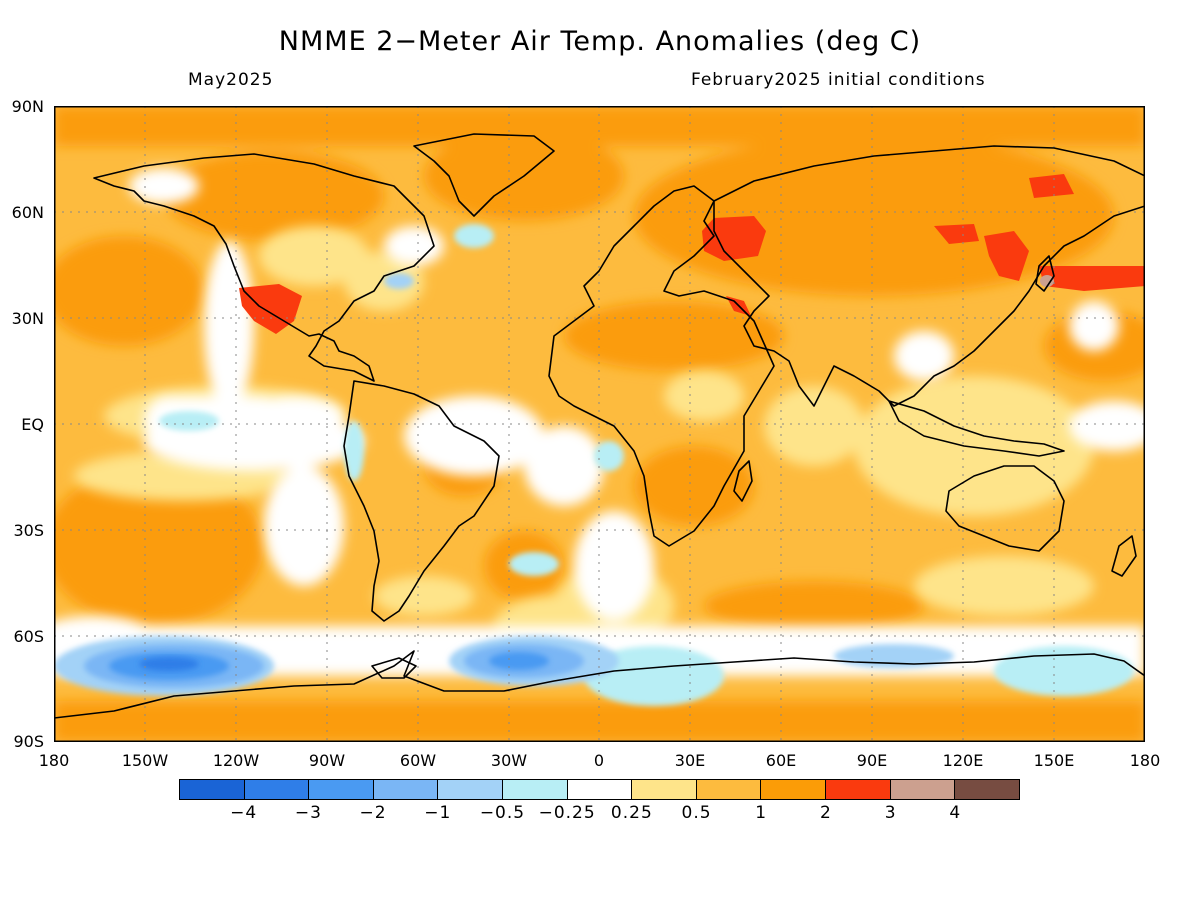 This screenshot has width=1200, height=900. What do you see at coordinates (28, 636) in the screenshot?
I see `lat-label-60s: 60S` at bounding box center [28, 636].